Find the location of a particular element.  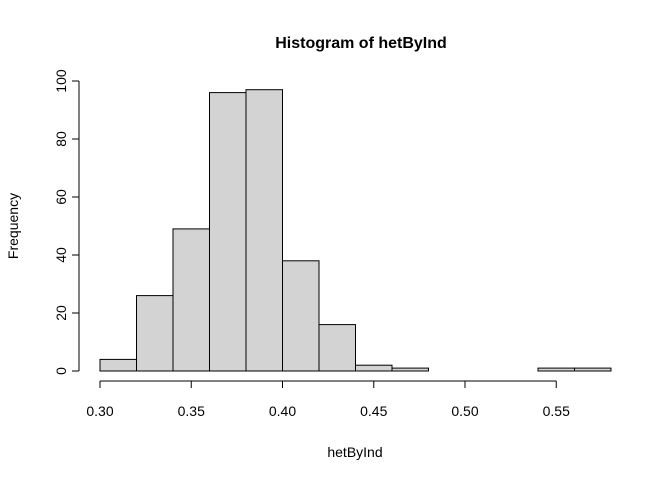

y-tick-label: 60 is located at coordinates (61, 197).